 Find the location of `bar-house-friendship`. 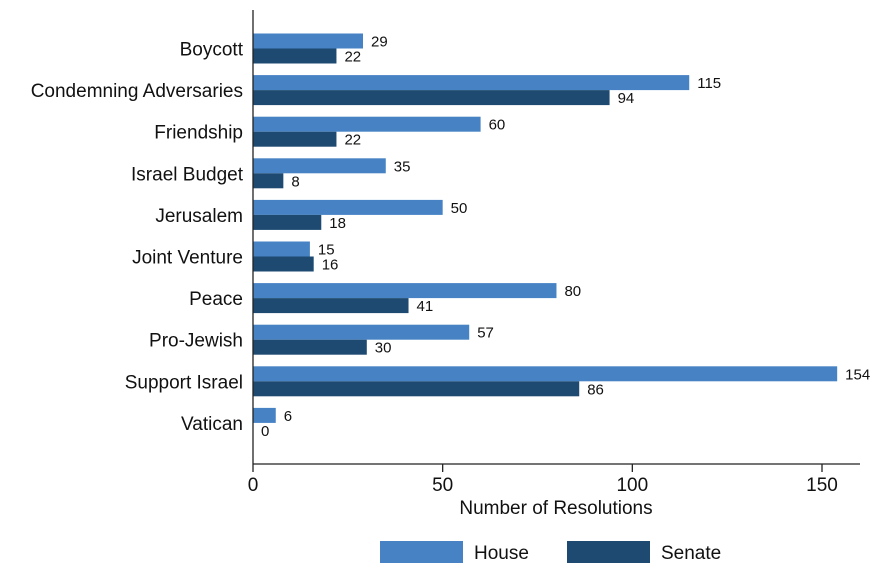

bar-house-friendship is located at coordinates (367, 124).